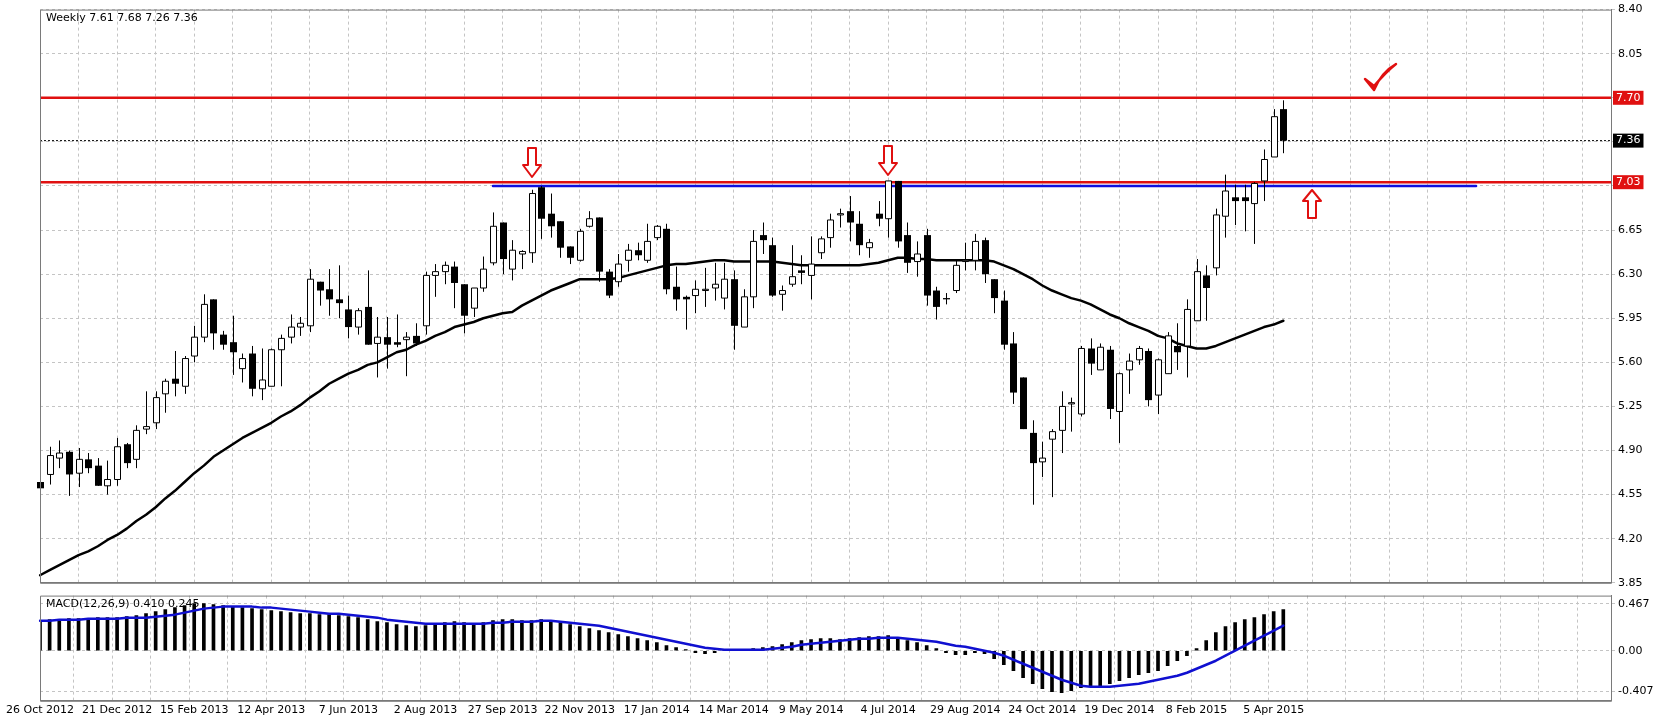 The width and height of the screenshot is (1665, 720). I want to click on ref-line-label: 7.36, so click(1628, 140).